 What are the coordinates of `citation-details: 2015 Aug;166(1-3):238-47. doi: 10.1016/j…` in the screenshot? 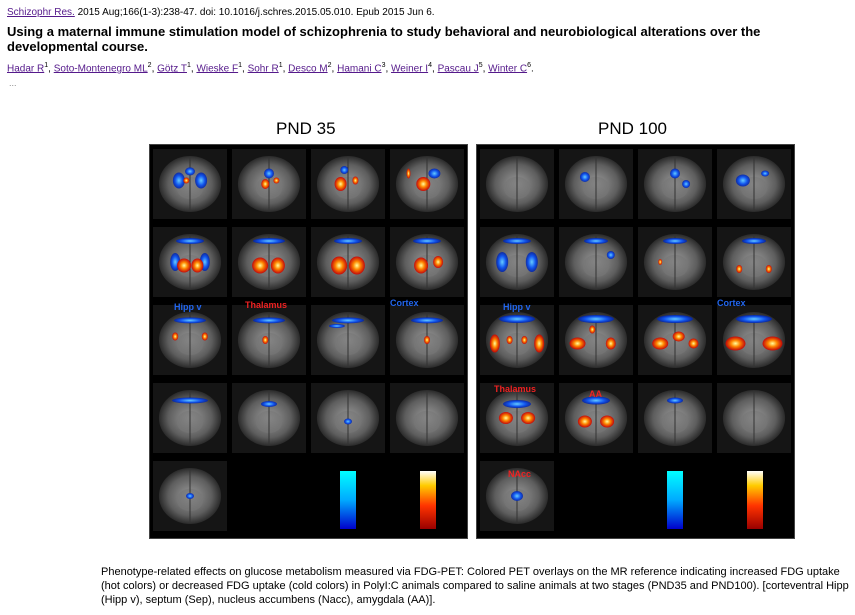 It's located at (254, 12).